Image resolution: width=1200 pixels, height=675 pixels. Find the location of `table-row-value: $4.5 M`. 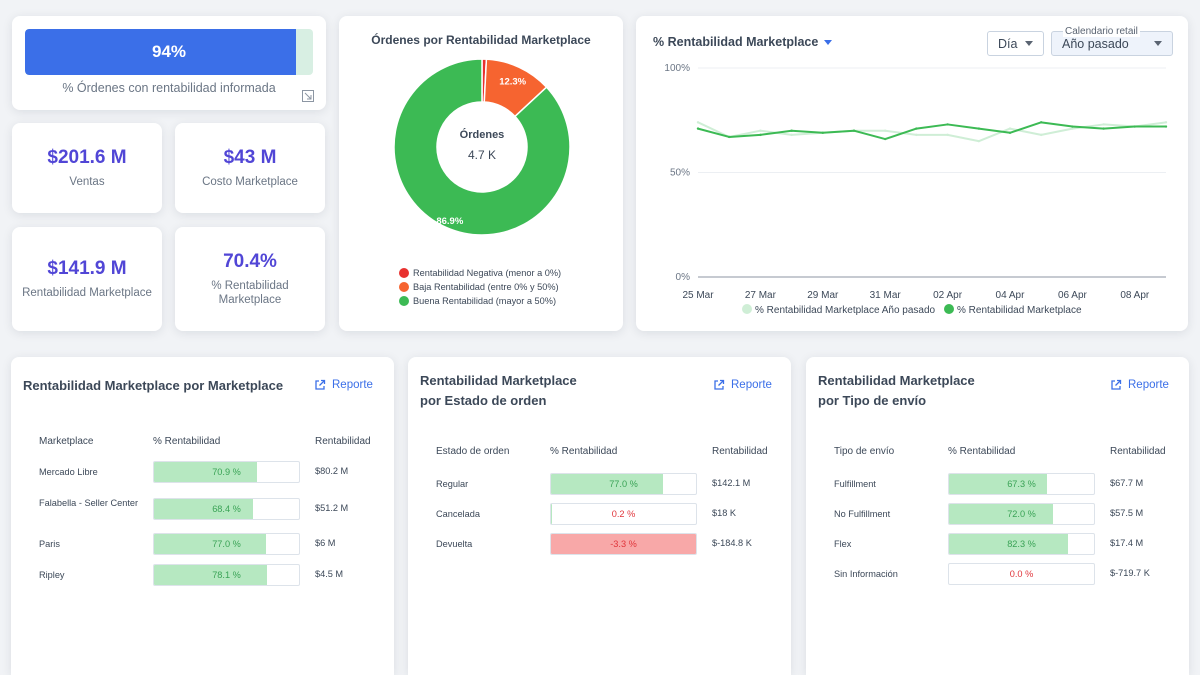

table-row-value: $4.5 M is located at coordinates (329, 574).